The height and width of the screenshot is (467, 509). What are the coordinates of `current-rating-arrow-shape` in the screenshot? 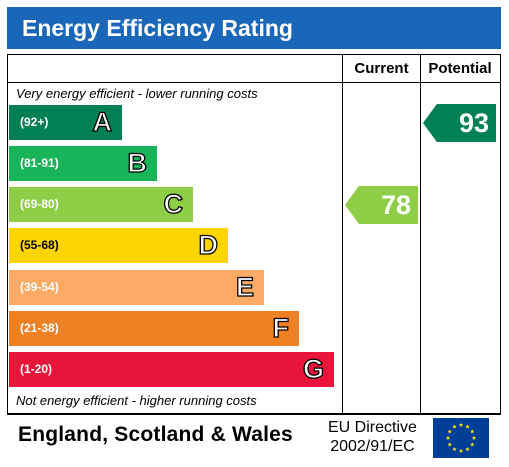 It's located at (381, 205).